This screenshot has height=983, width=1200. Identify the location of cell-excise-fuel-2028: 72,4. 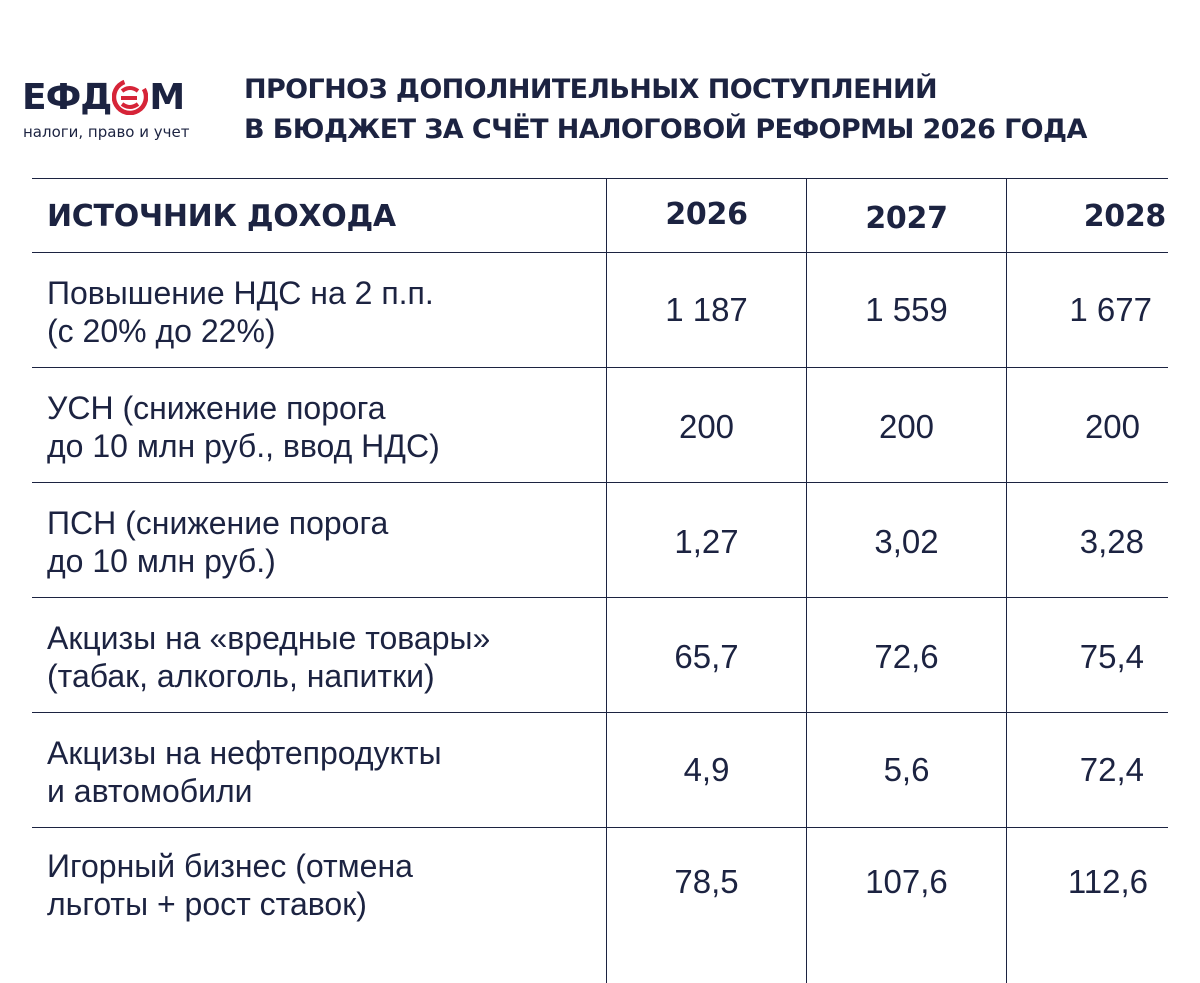
(1111, 769).